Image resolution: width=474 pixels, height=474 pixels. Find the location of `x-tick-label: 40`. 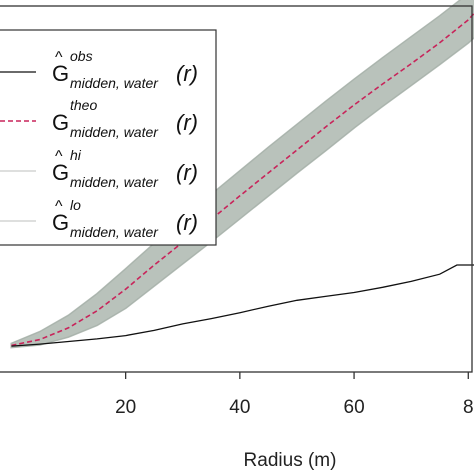

x-tick-label: 40 is located at coordinates (239, 407).